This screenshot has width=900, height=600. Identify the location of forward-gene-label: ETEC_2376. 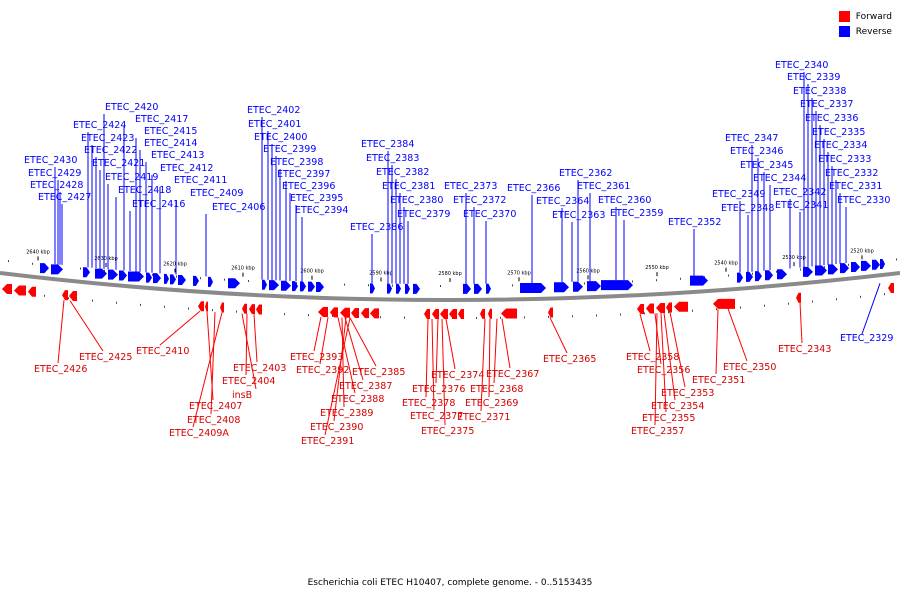
(438, 389).